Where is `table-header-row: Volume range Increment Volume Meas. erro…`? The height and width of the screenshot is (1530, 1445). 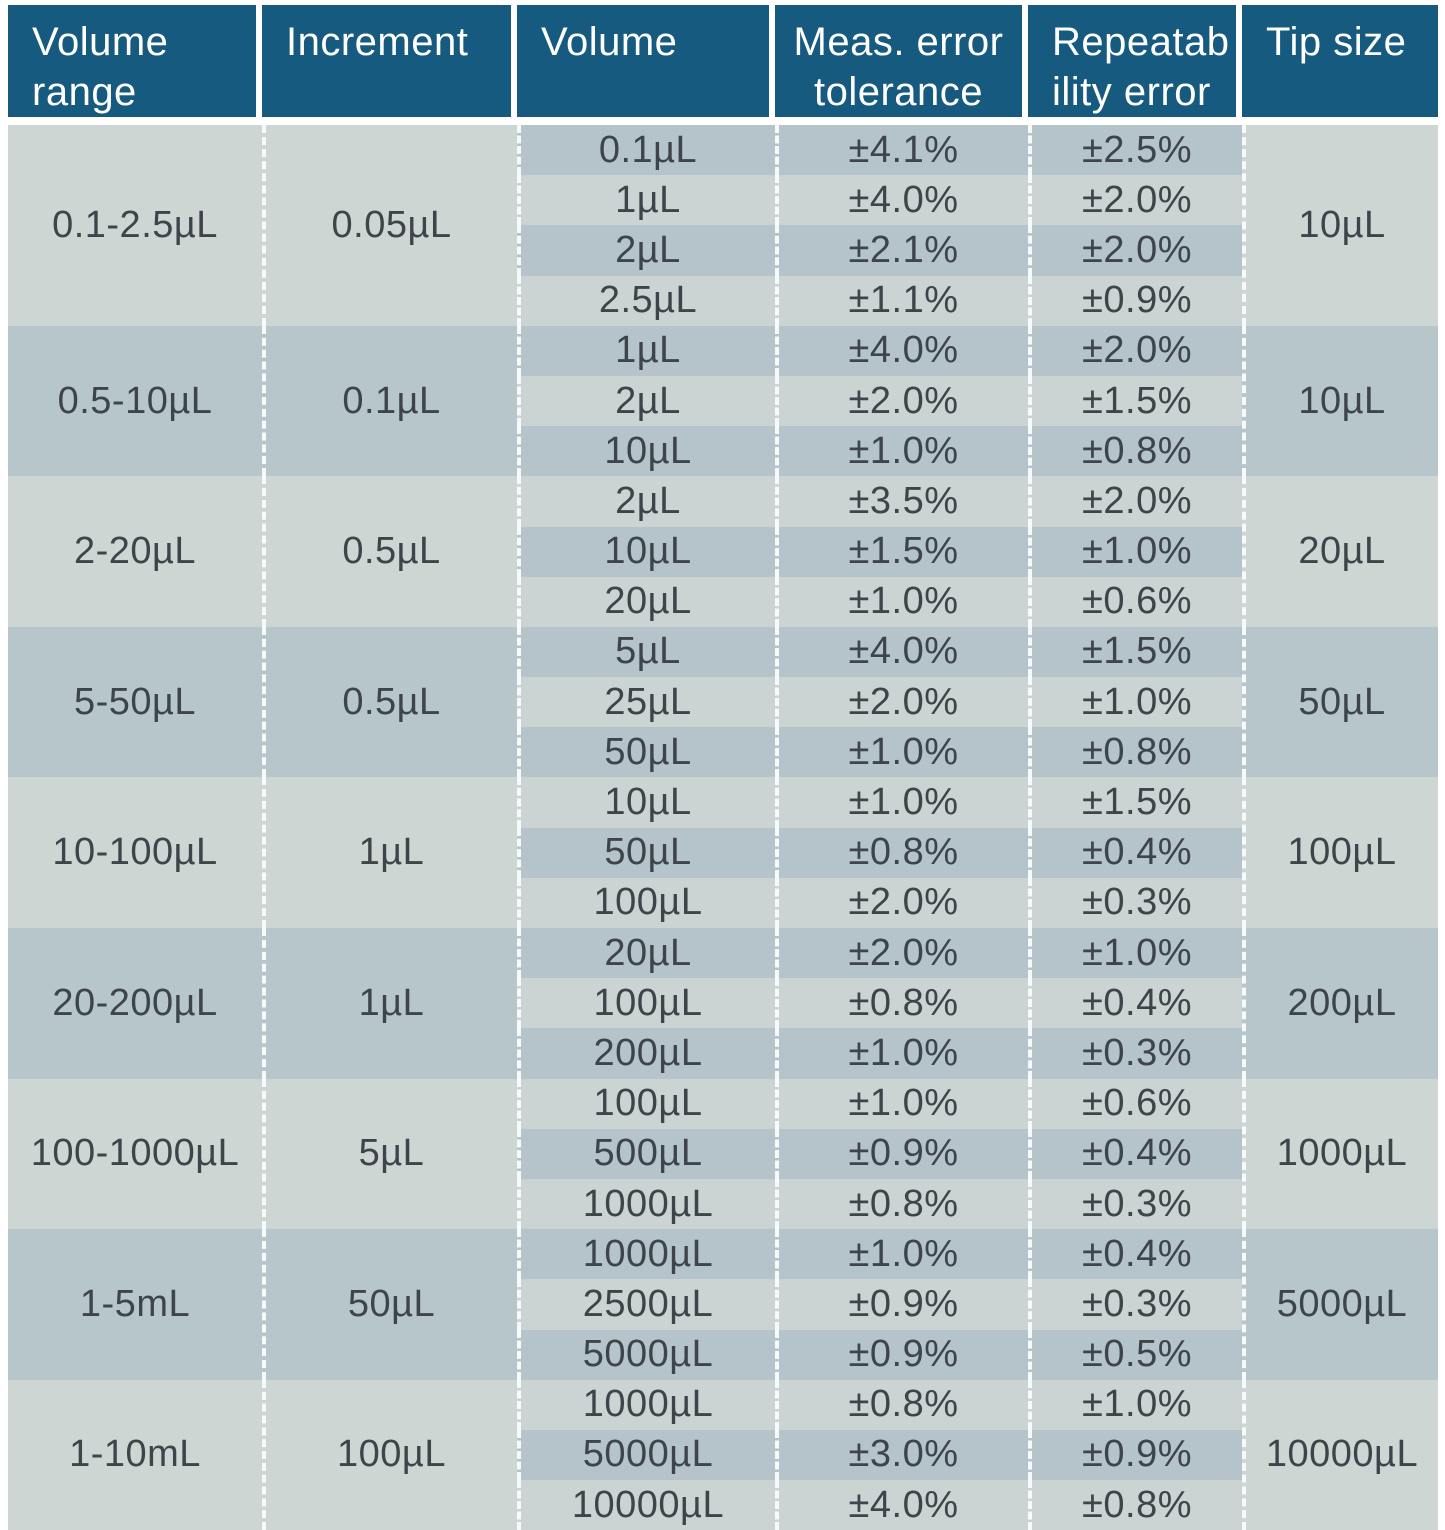
table-header-row: Volume range Increment Volume Meas. erro… is located at coordinates (723, 61).